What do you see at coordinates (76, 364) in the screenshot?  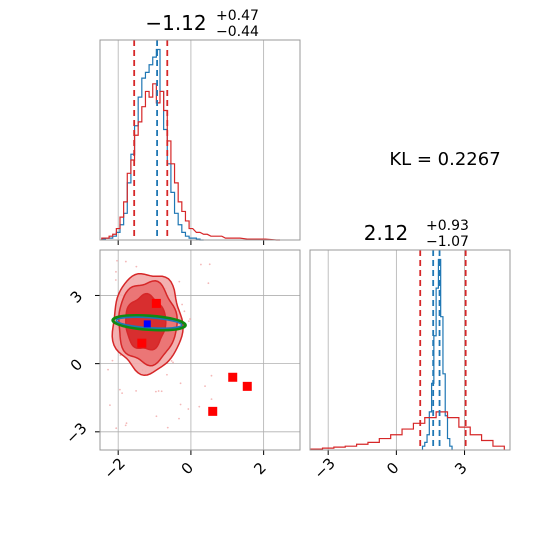 I see `scatter-y-tick-label: 0` at bounding box center [76, 364].